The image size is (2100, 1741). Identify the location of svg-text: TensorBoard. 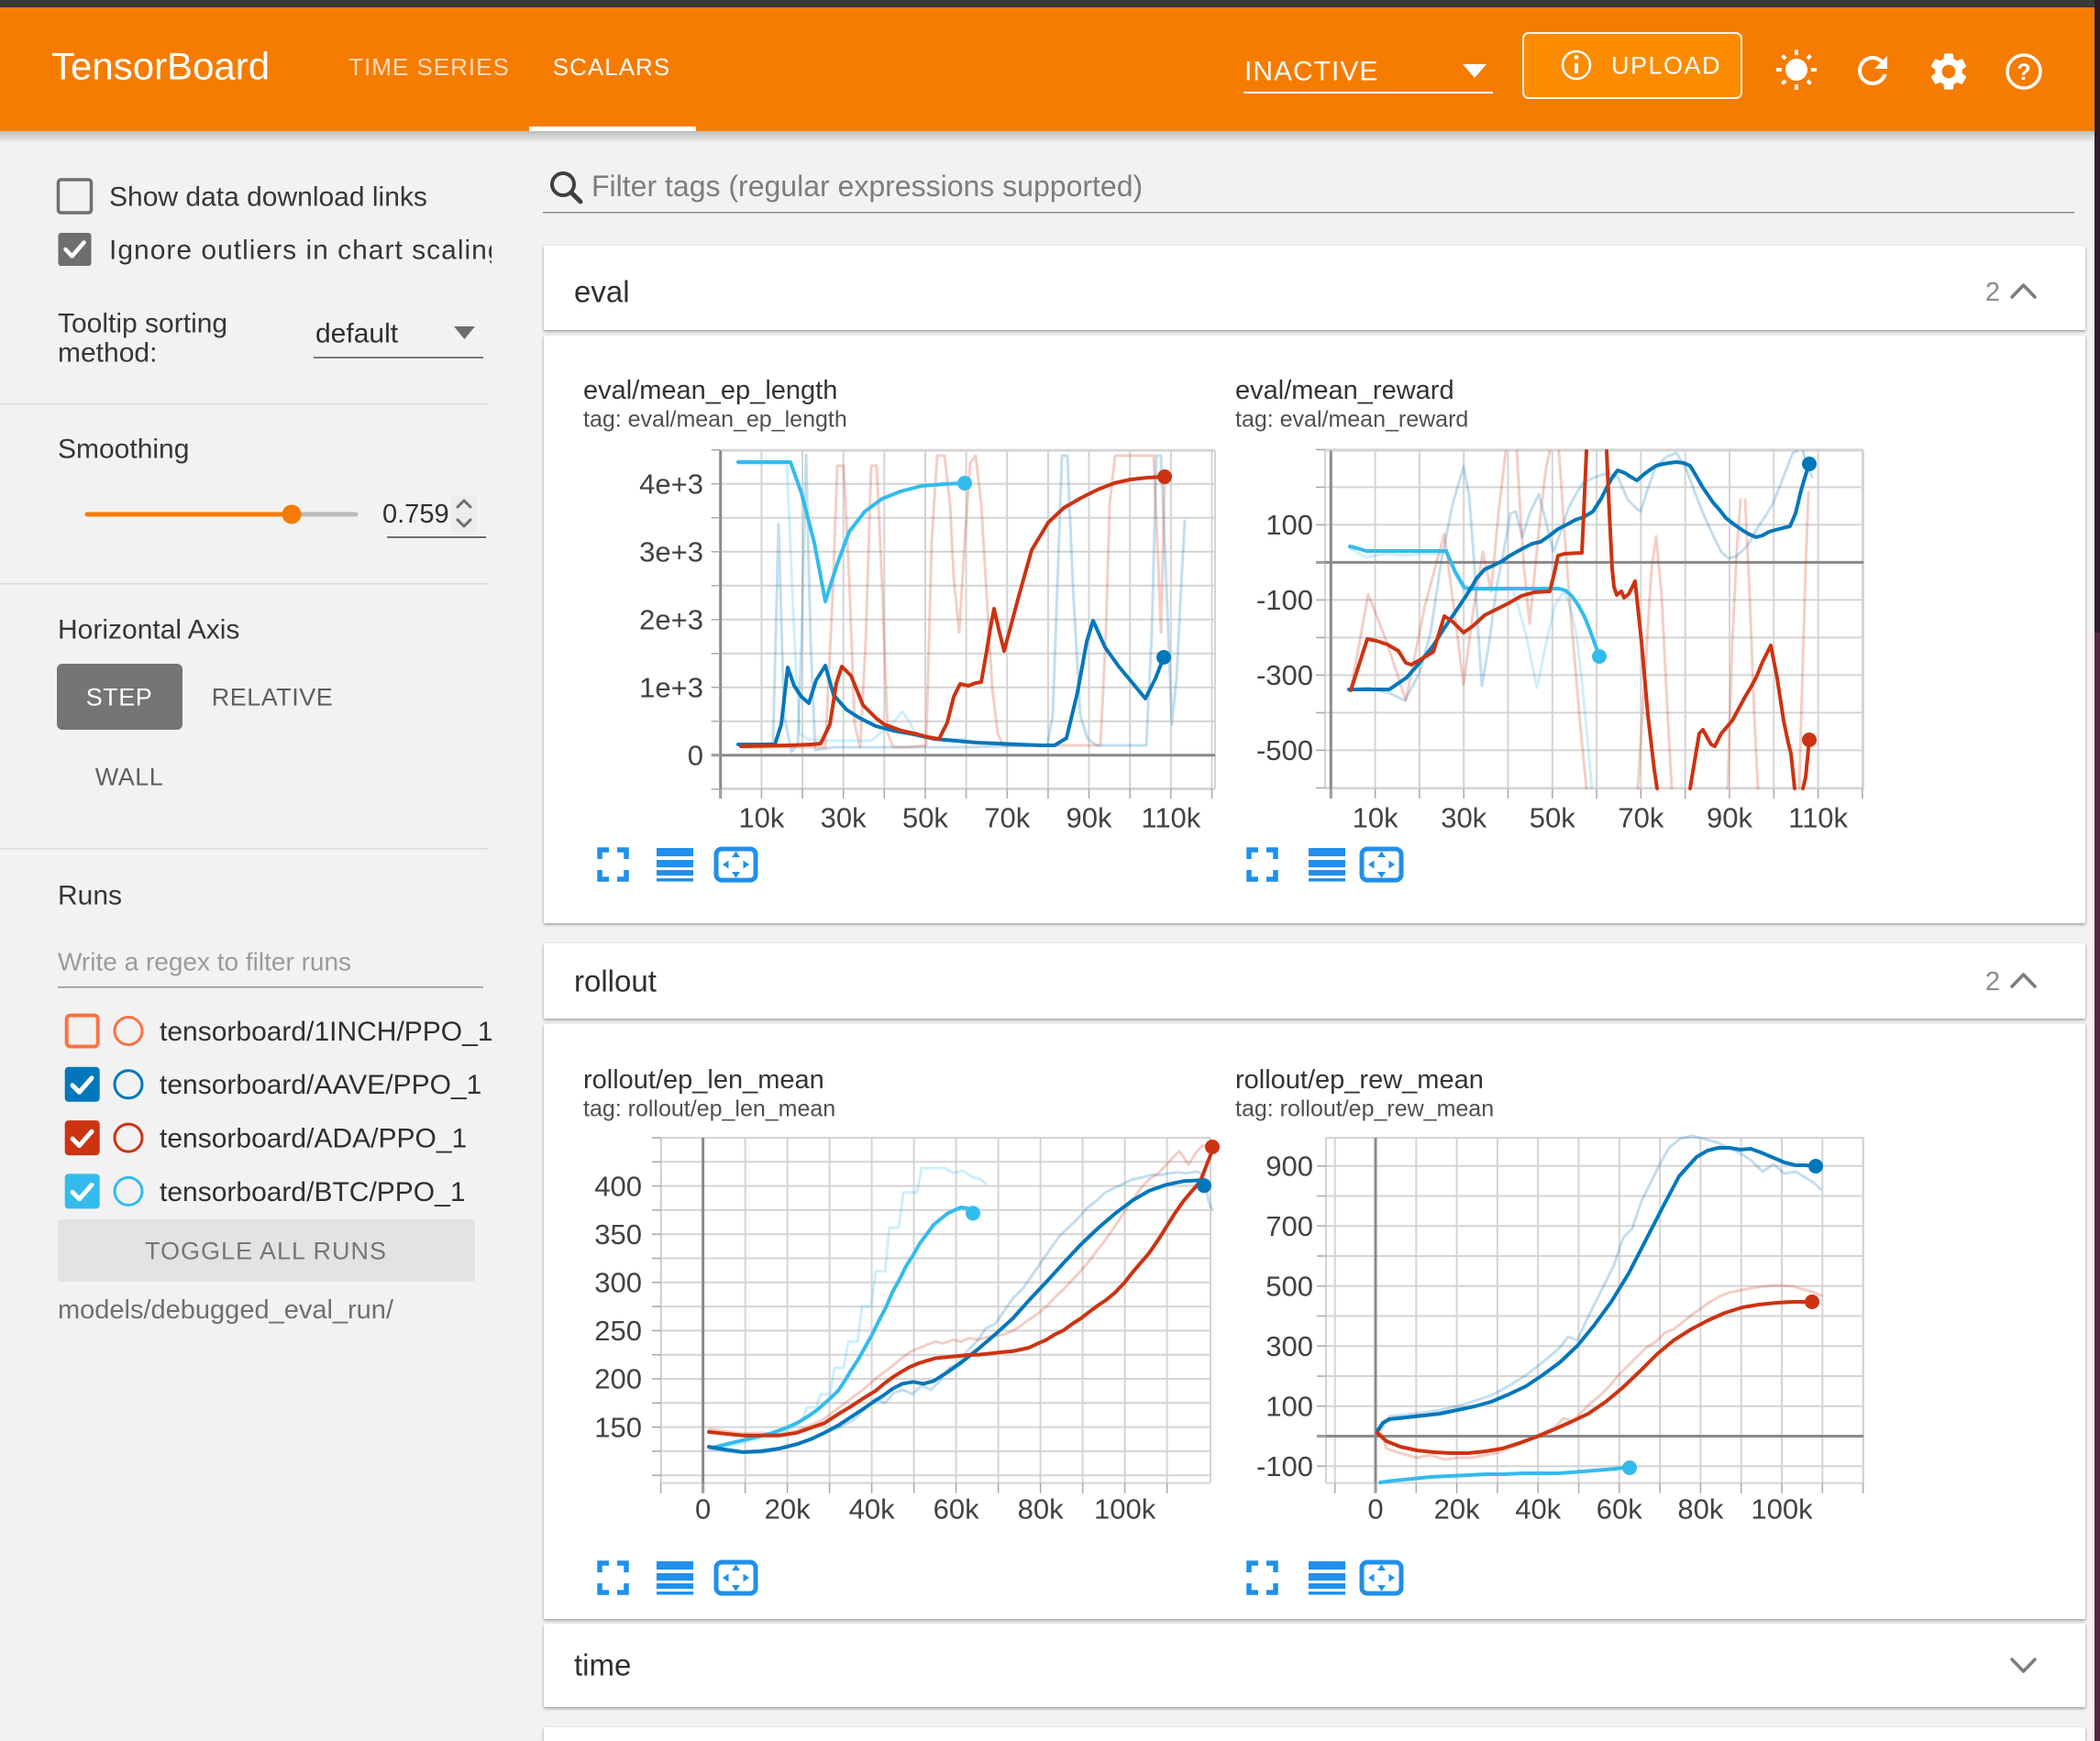
(160, 66).